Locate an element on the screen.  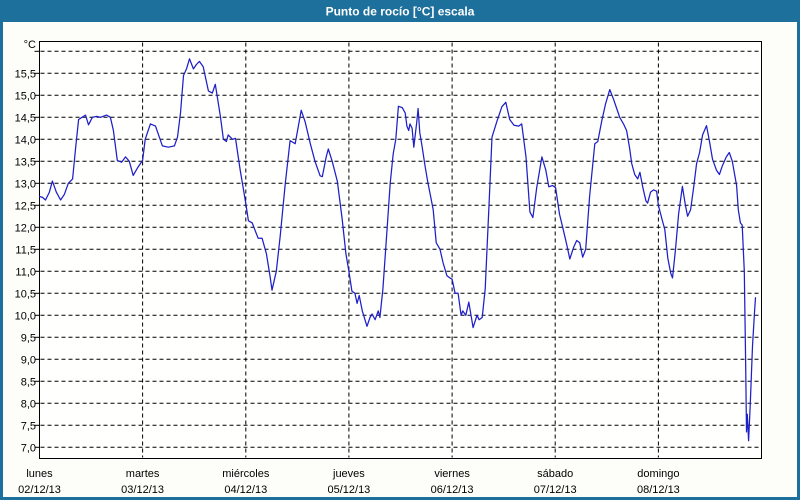
day-date-label: 03/12/13 is located at coordinates (142, 490).